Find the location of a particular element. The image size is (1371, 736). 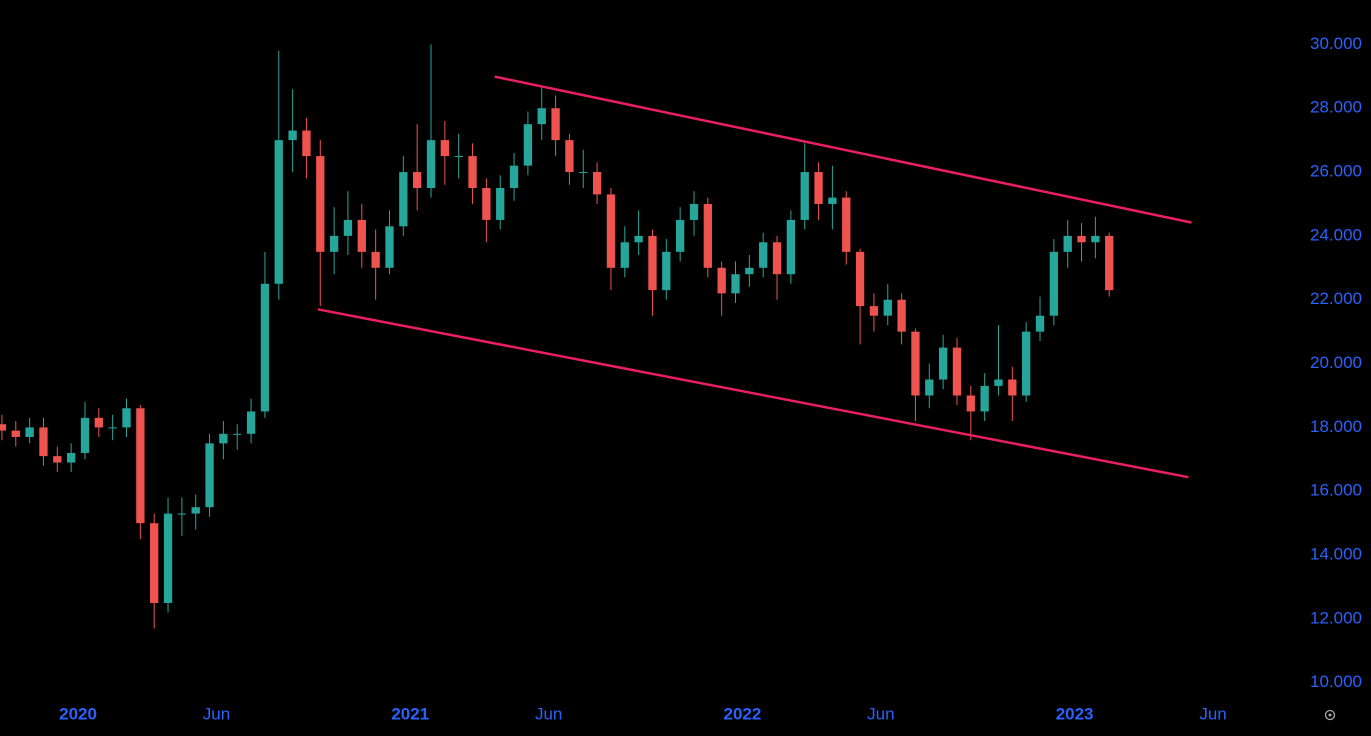

y-tick-label: 24.000 is located at coordinates (1336, 234).